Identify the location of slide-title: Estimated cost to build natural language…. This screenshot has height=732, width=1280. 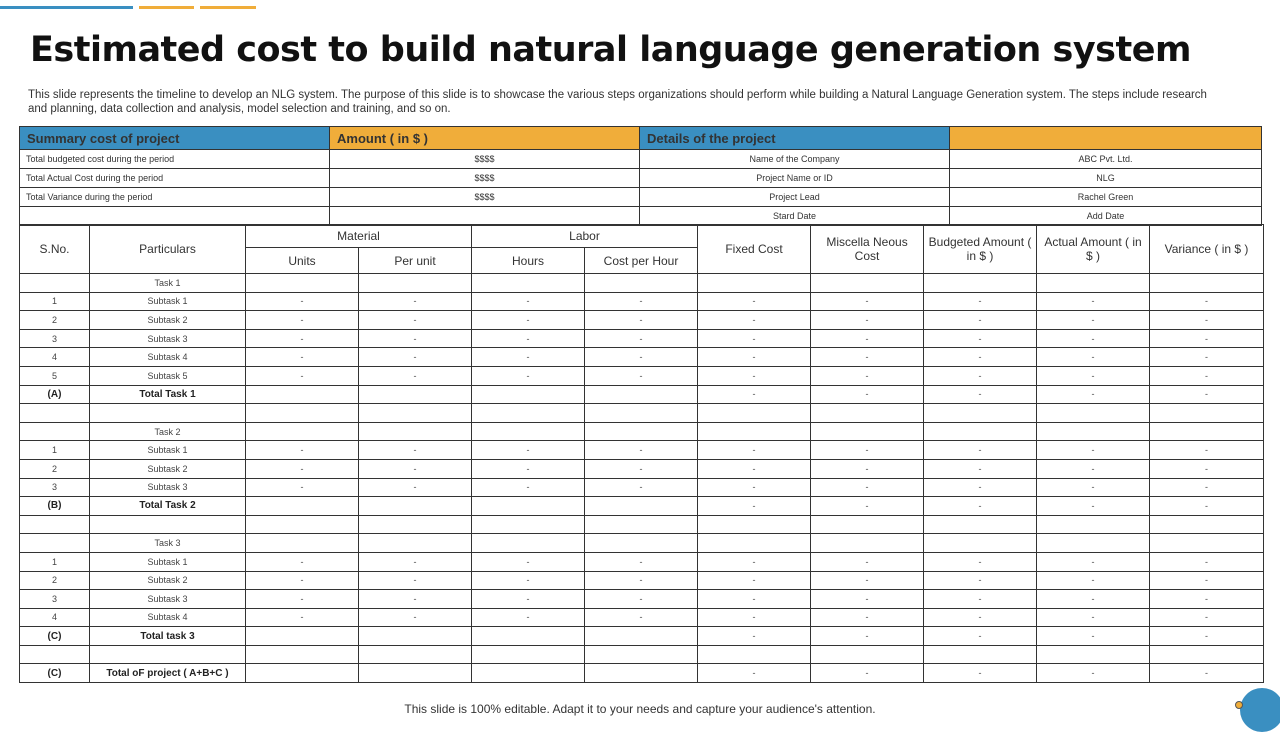
(610, 50).